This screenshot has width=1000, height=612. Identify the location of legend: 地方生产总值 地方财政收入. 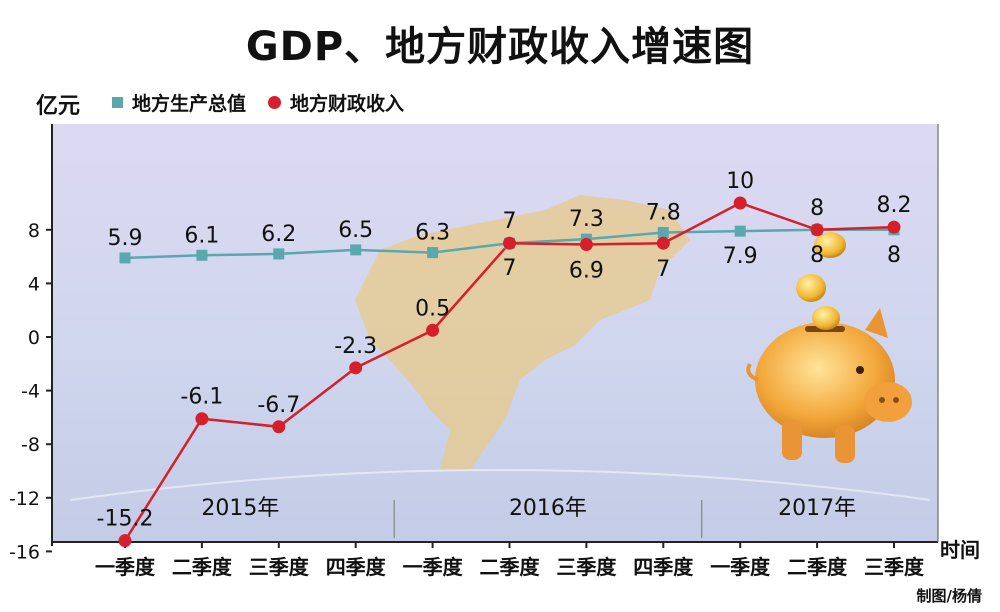
(258, 102).